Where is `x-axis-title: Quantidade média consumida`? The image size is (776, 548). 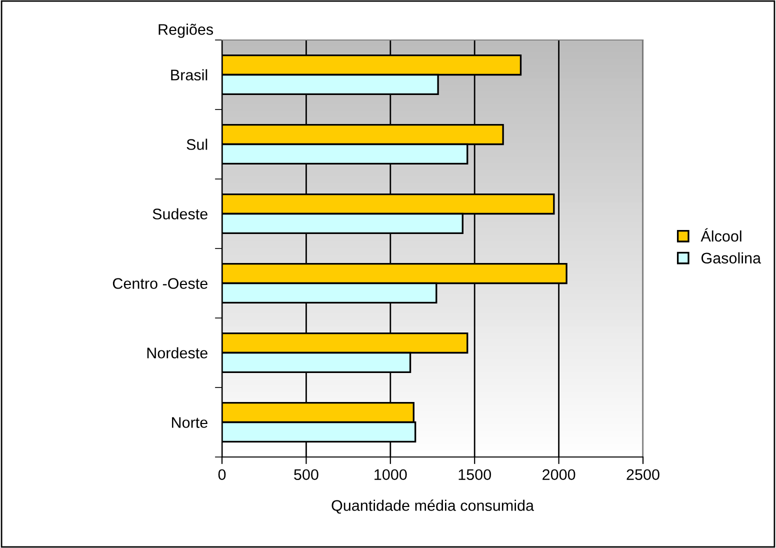 x-axis-title: Quantidade média consumida is located at coordinates (433, 507).